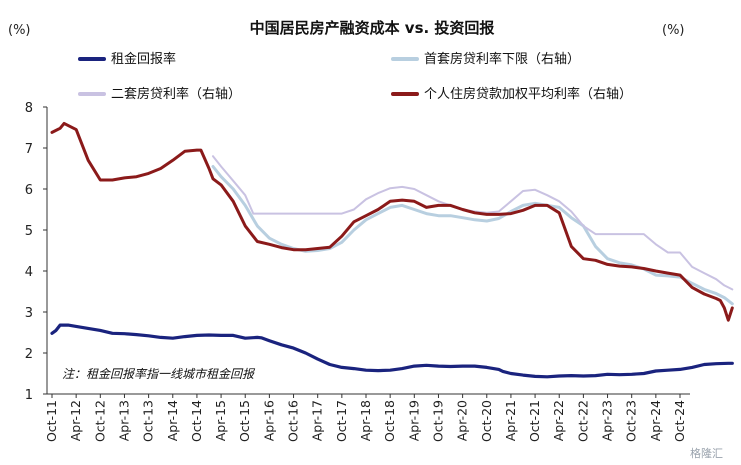  Describe the element at coordinates (655, 420) in the screenshot. I see `x-tick-label: Apr-24` at that location.